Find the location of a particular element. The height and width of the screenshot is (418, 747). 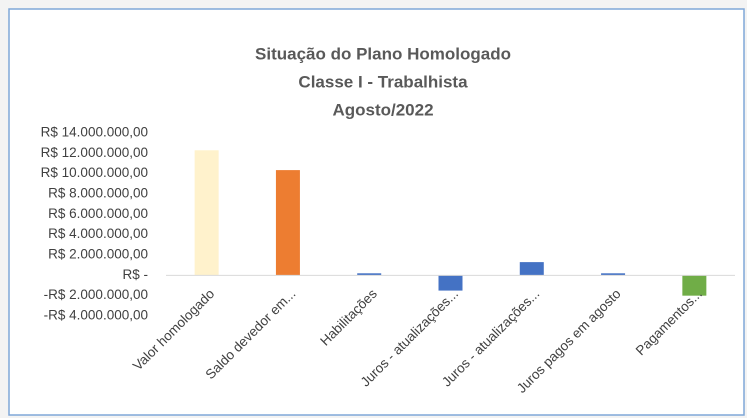

chart-title: Agosto/2022 is located at coordinates (382, 109).